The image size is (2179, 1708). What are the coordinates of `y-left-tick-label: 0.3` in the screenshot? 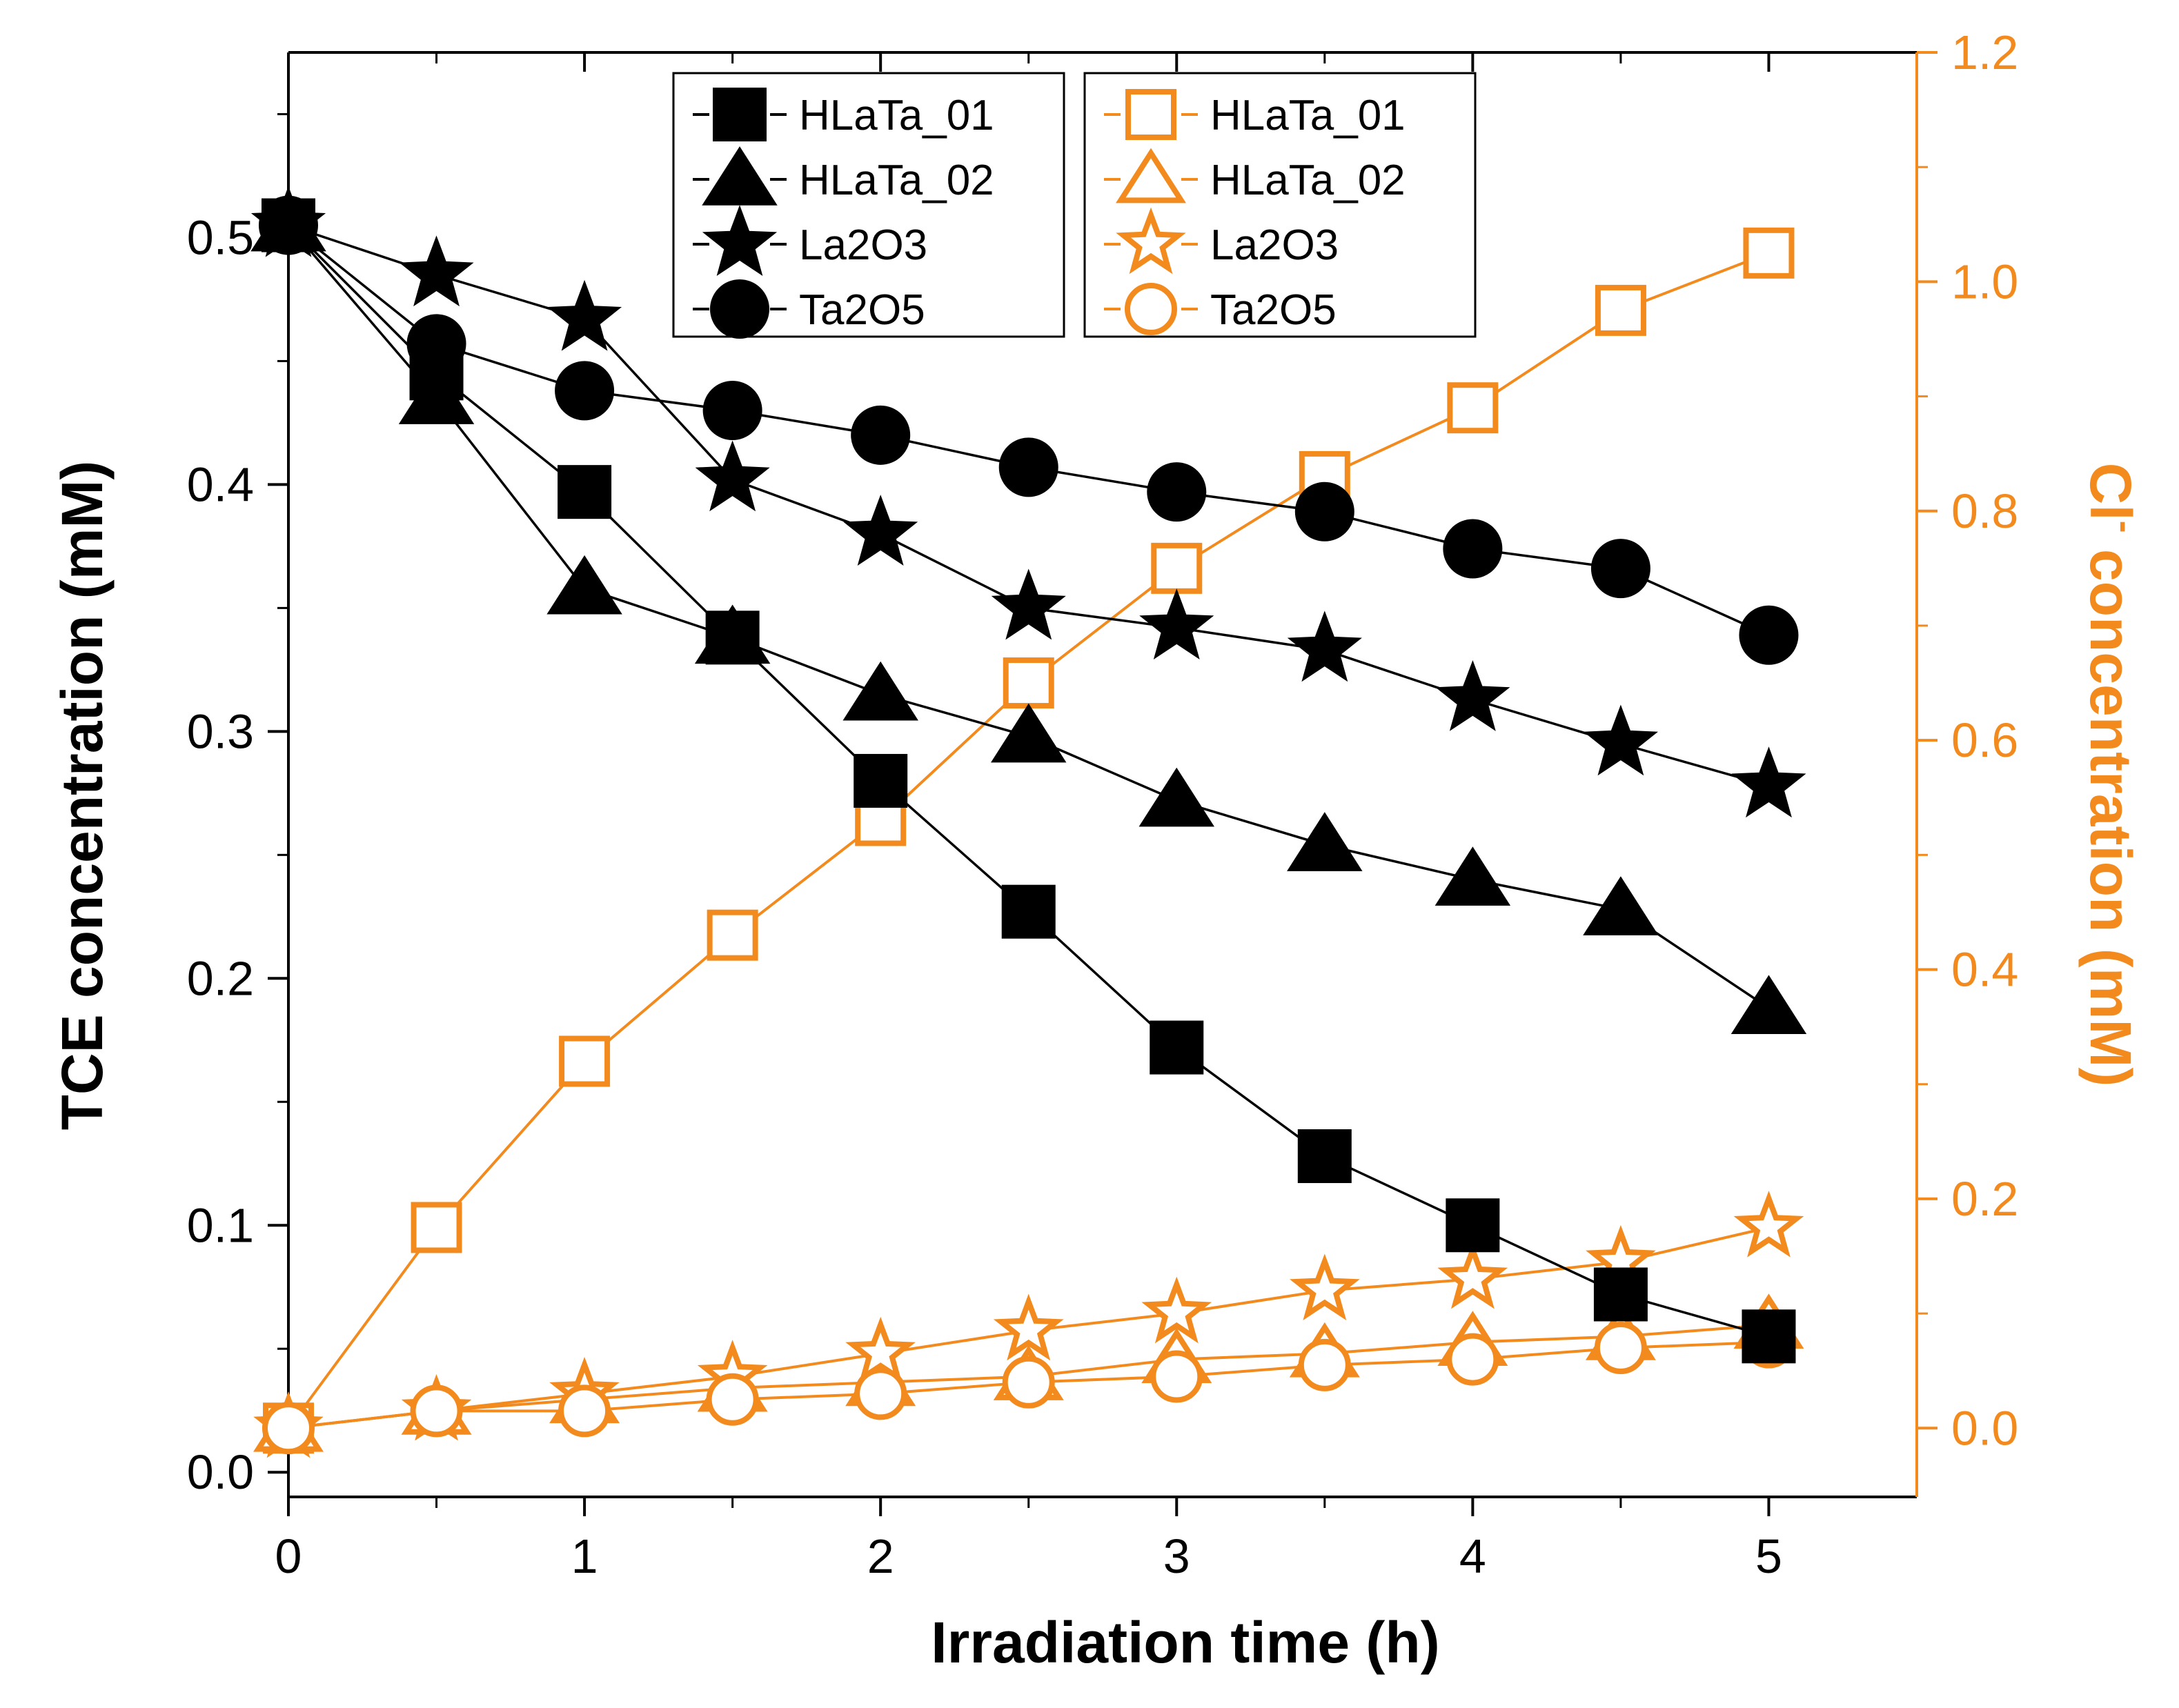 It's located at (220, 731).